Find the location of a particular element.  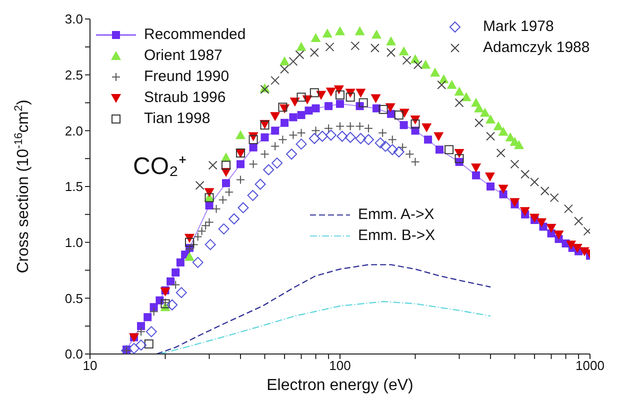

legend-label: Tian 1998 is located at coordinates (177, 119).